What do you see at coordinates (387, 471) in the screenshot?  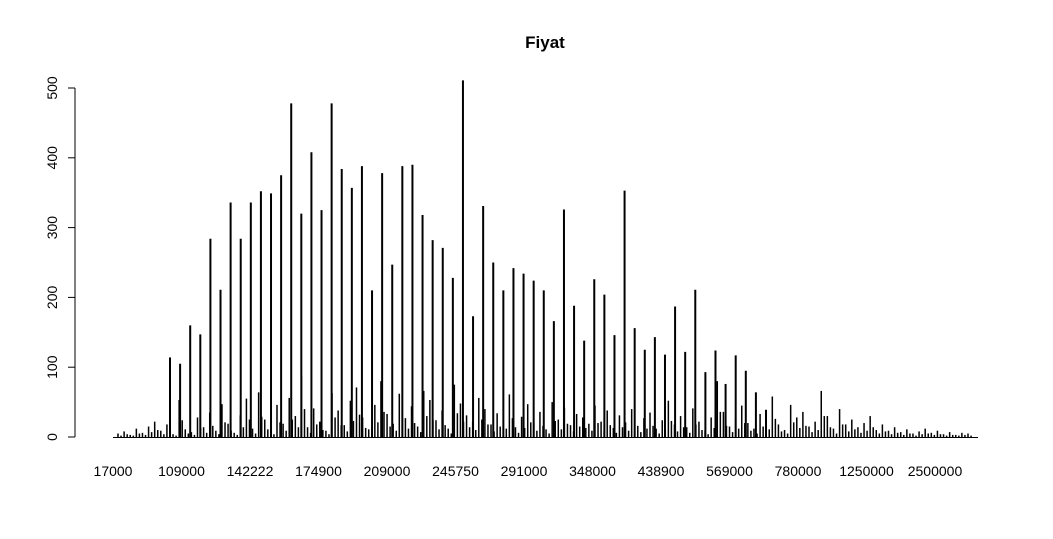 I see `x-tick-label: 209000` at bounding box center [387, 471].